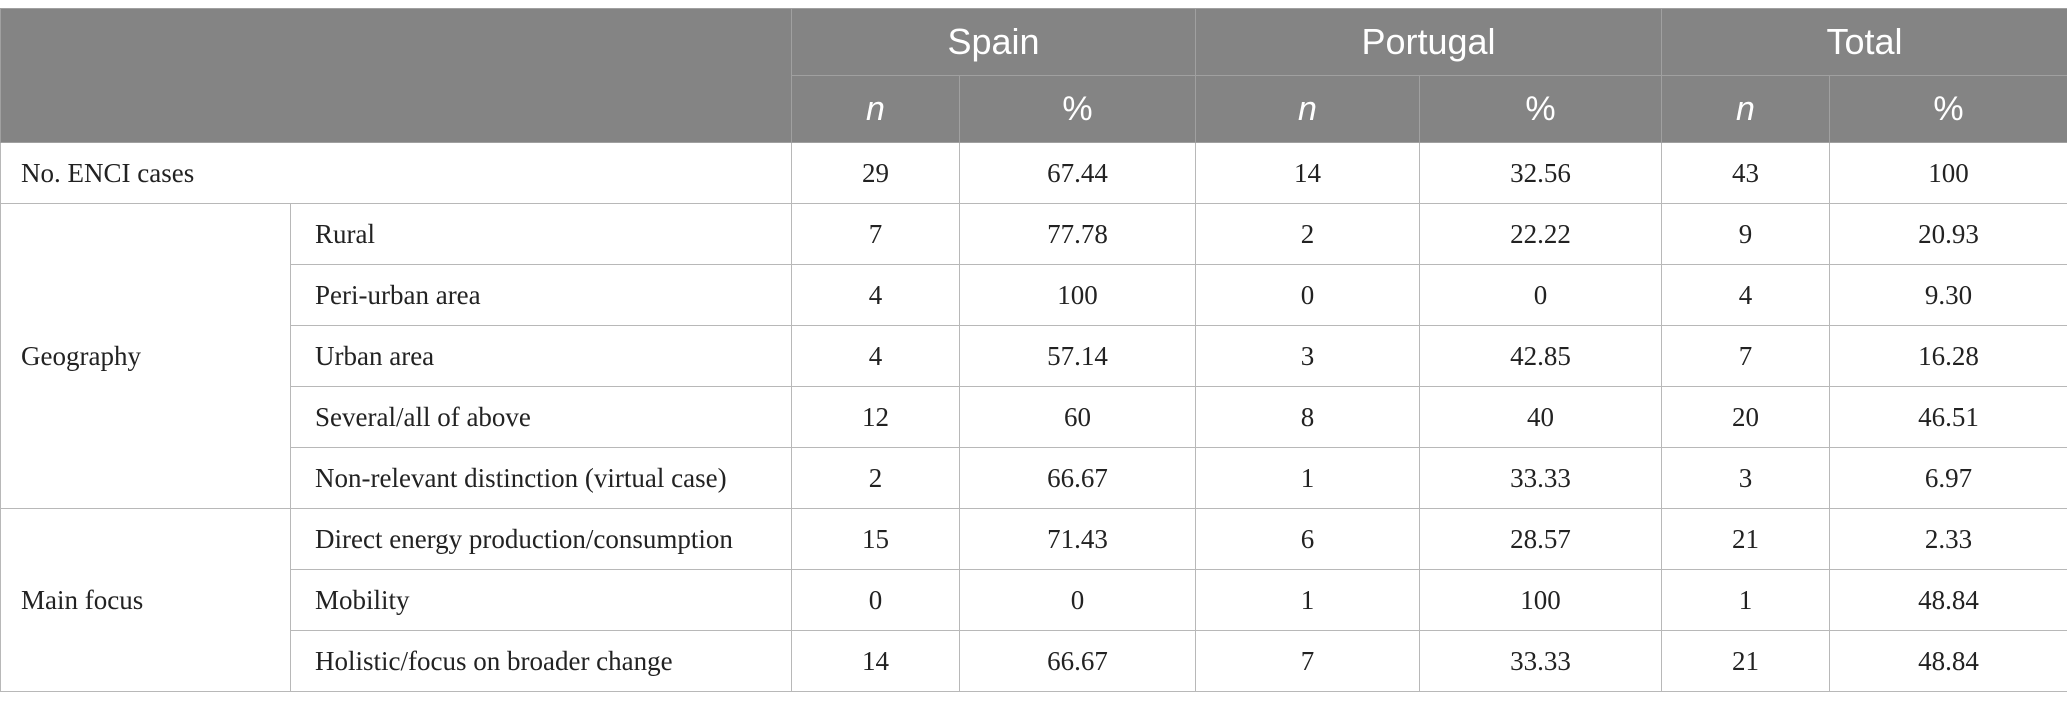 This screenshot has width=2067, height=716. Describe the element at coordinates (1308, 417) in the screenshot. I see `table-cell: 8` at that location.